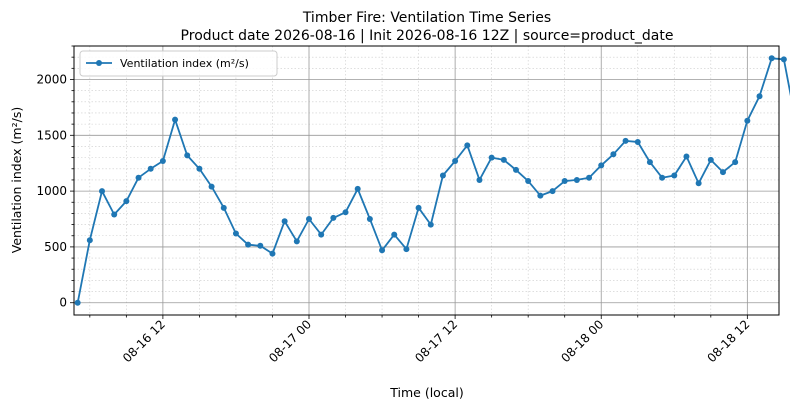 Image resolution: width=790 pixels, height=409 pixels. I want to click on legend-box, so click(178, 63).